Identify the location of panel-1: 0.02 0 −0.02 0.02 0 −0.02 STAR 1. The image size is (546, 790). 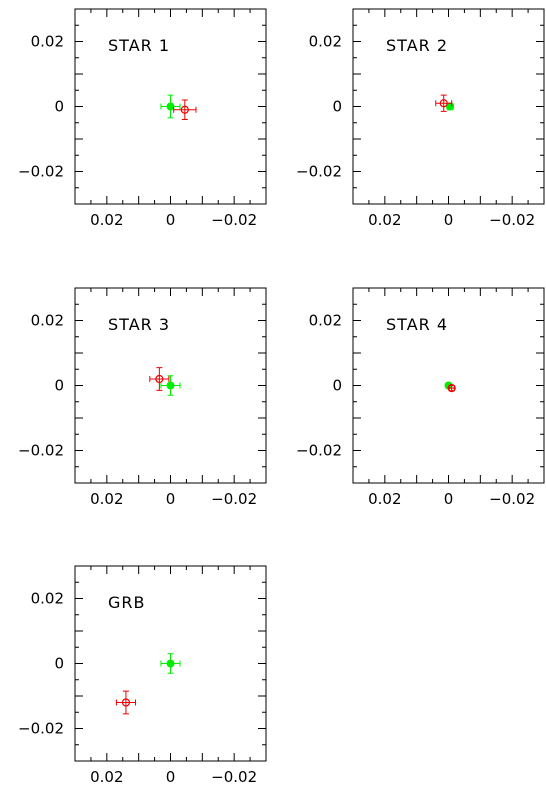
(142, 118).